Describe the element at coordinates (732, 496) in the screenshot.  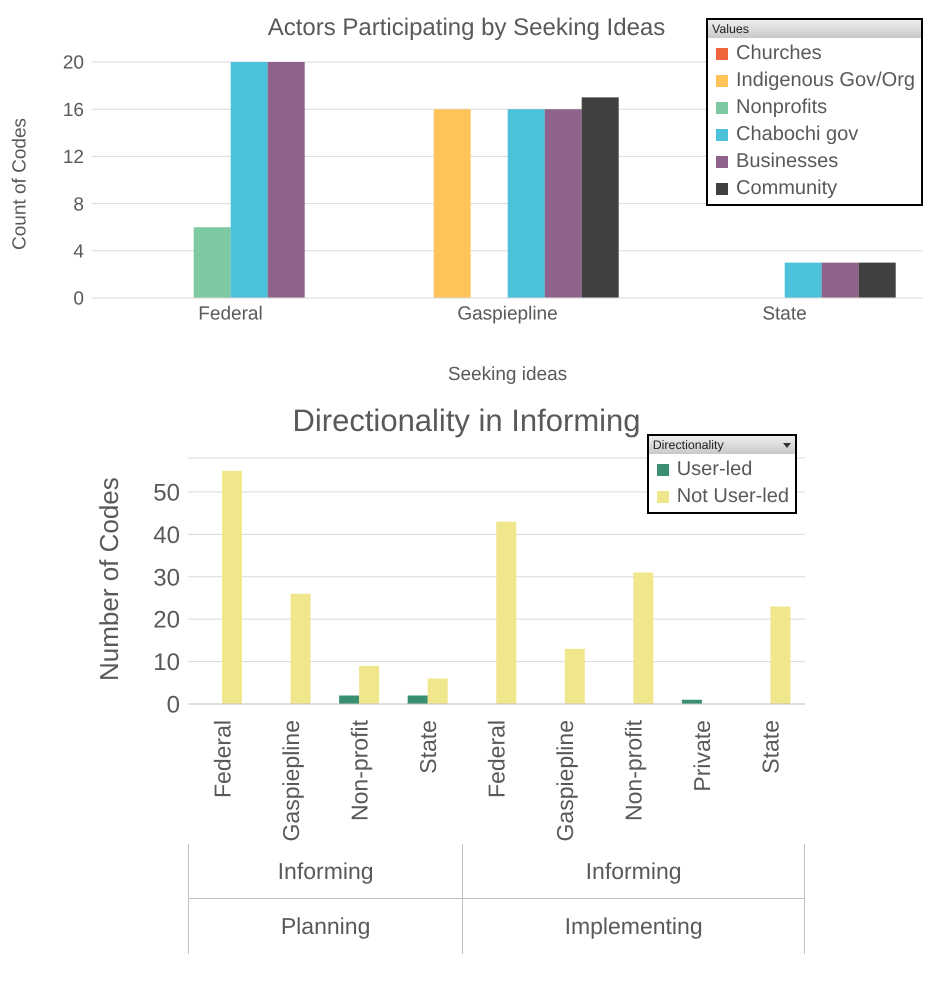
I see `legend-label: Not User-led` at that location.